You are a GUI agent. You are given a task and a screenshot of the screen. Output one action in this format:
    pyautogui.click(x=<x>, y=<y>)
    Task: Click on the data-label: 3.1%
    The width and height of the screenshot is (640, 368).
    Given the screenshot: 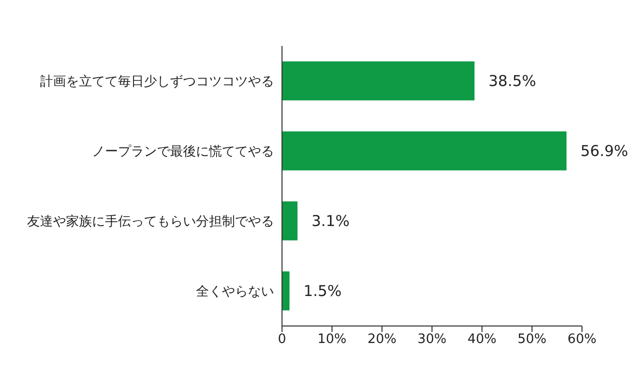 What is the action you would take?
    pyautogui.click(x=331, y=221)
    